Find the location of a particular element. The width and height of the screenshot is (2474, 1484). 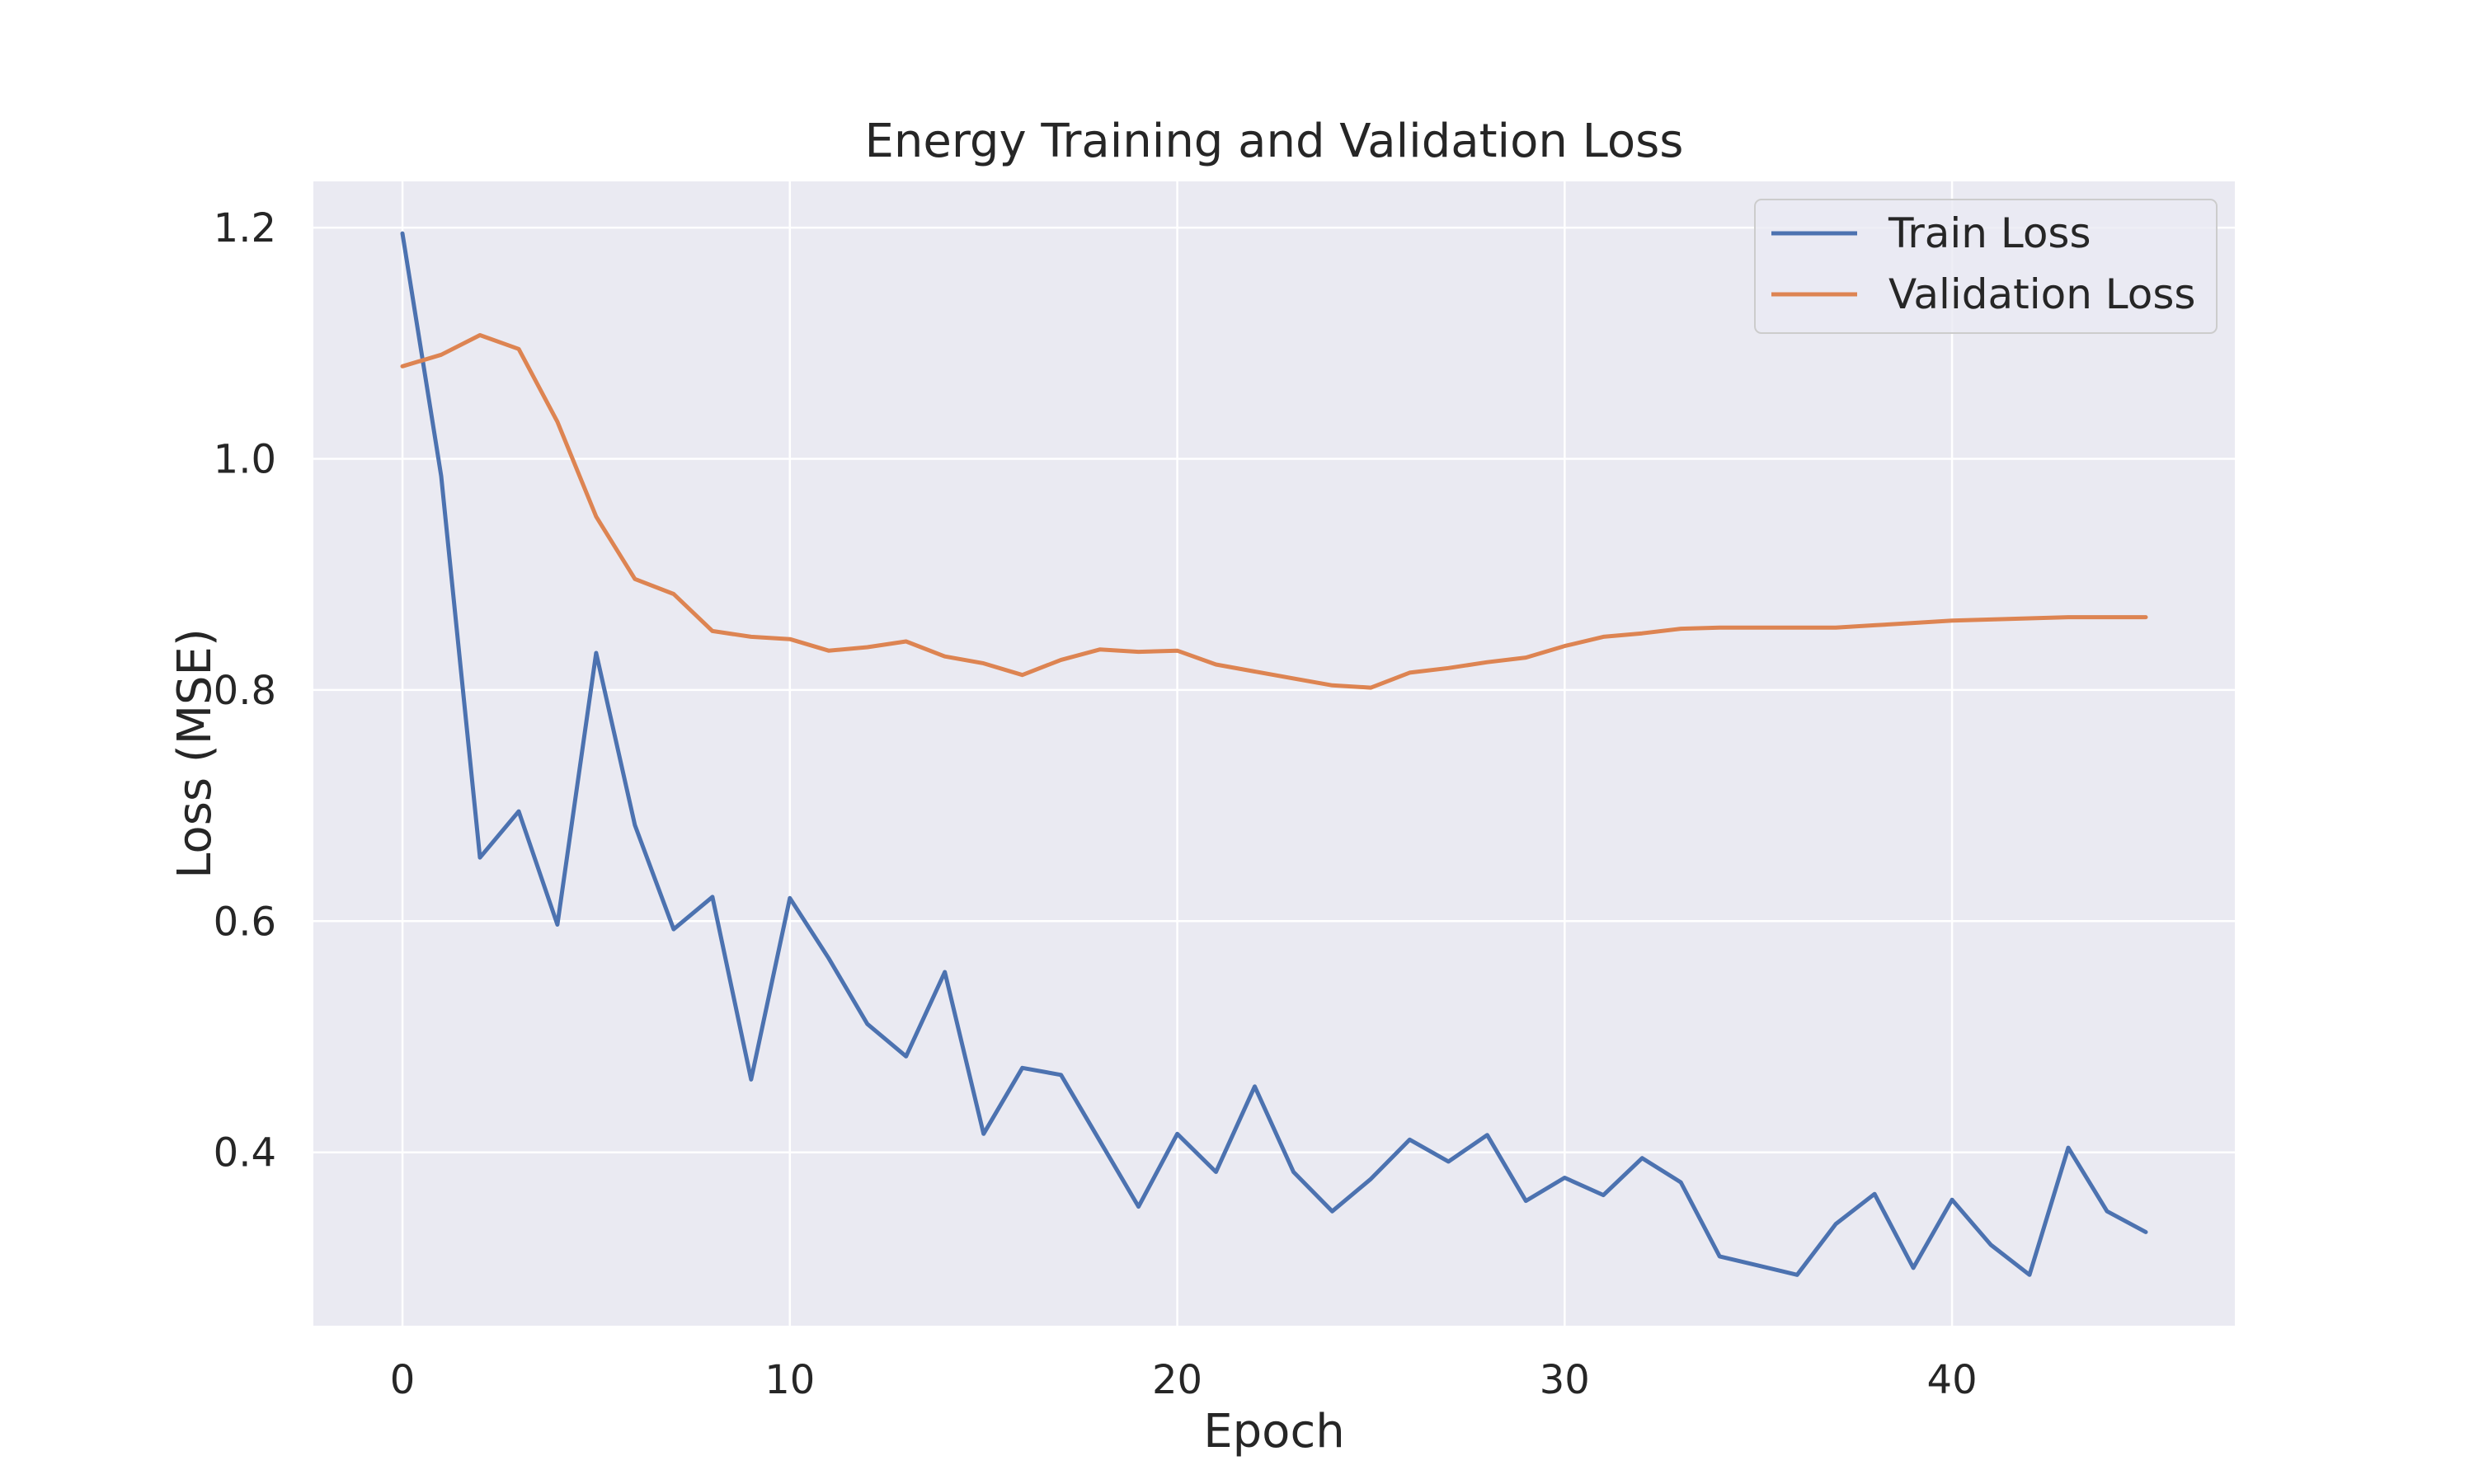

y-tick-labels: 0.4 0.6 0.8 1.0 1.2 is located at coordinates (245, 690).